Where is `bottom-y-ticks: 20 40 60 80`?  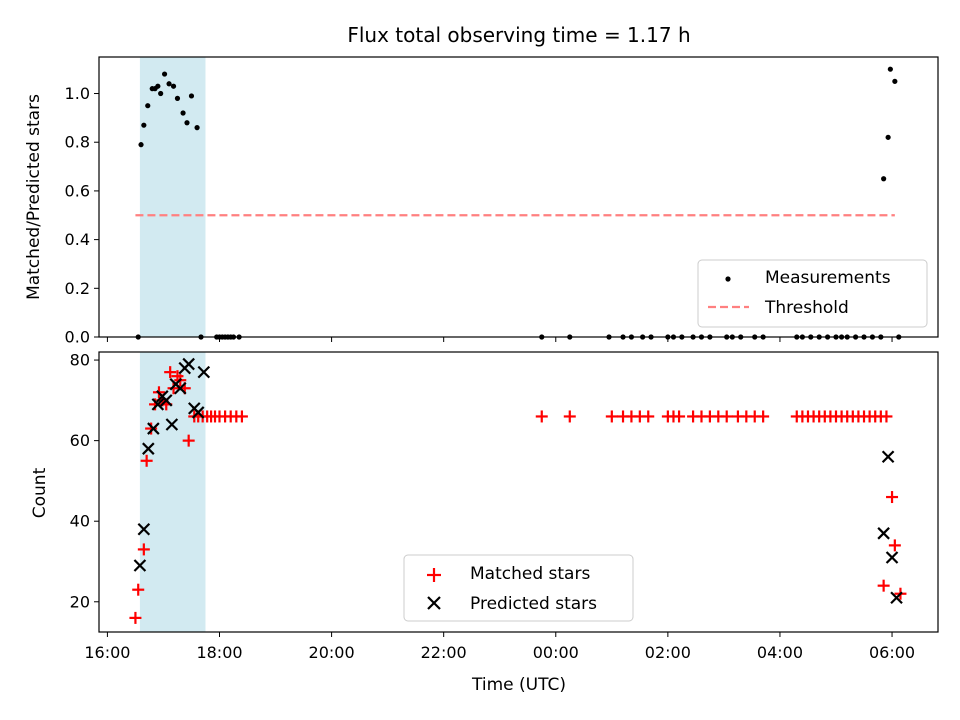 bottom-y-ticks: 20 40 60 80 is located at coordinates (84, 481).